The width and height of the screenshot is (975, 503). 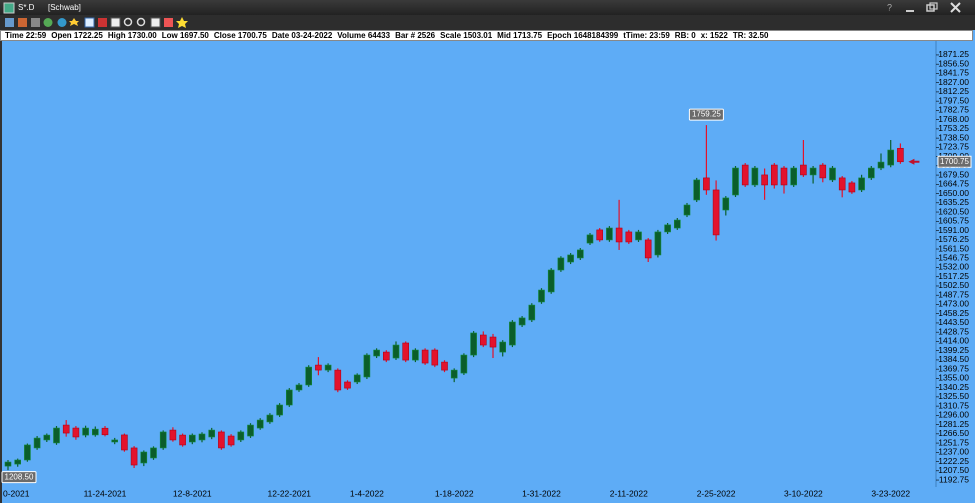 I want to click on y-tick-label: 1561.50, so click(x=953, y=248).